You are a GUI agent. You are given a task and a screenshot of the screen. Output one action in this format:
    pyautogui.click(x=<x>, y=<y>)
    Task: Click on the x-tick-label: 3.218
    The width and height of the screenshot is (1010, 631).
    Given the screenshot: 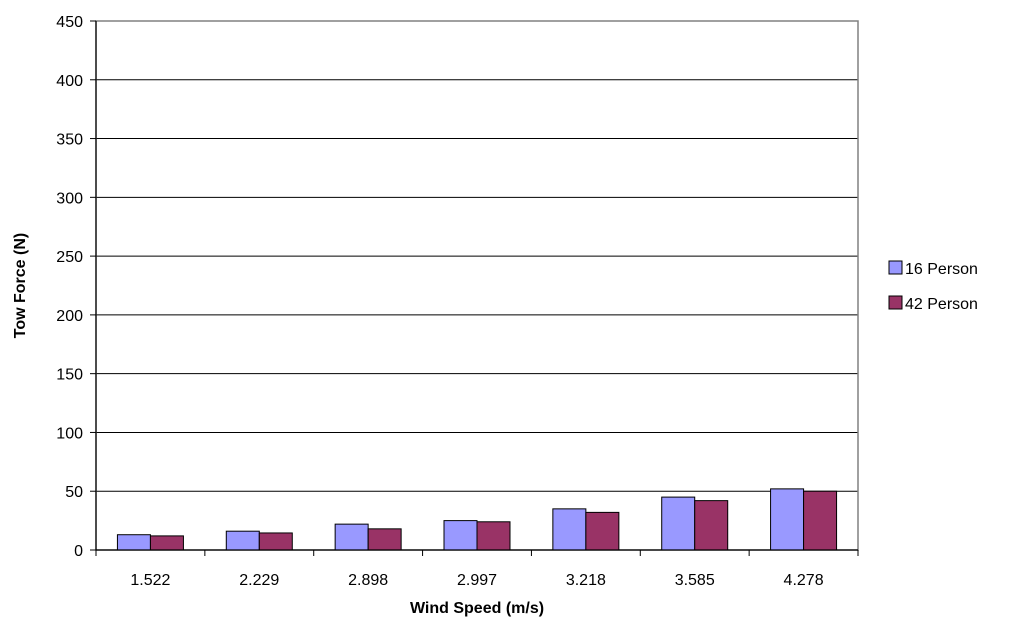 What is the action you would take?
    pyautogui.click(x=586, y=580)
    